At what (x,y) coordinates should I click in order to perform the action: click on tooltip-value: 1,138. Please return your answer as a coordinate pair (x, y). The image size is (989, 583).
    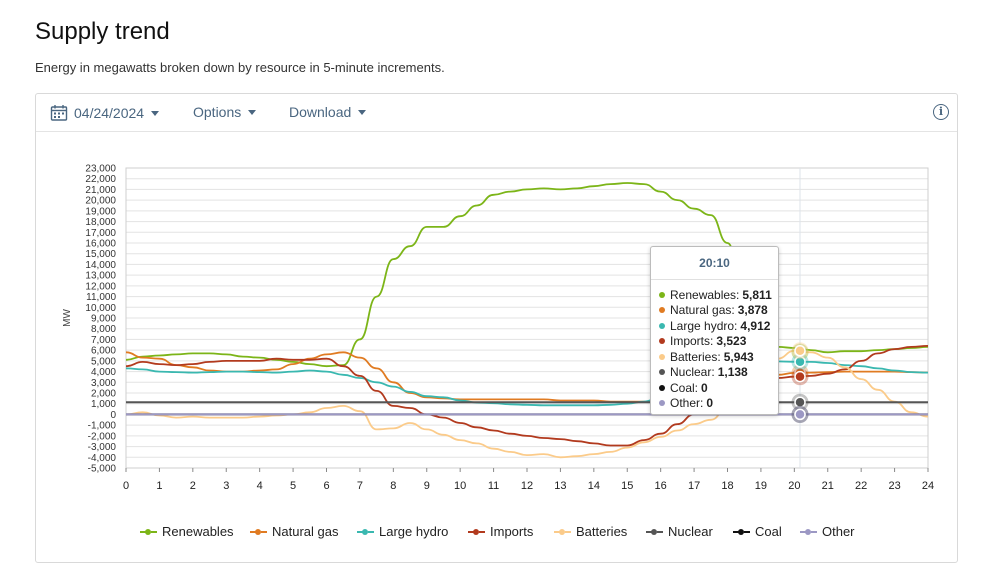
    Looking at the image, I should click on (732, 372).